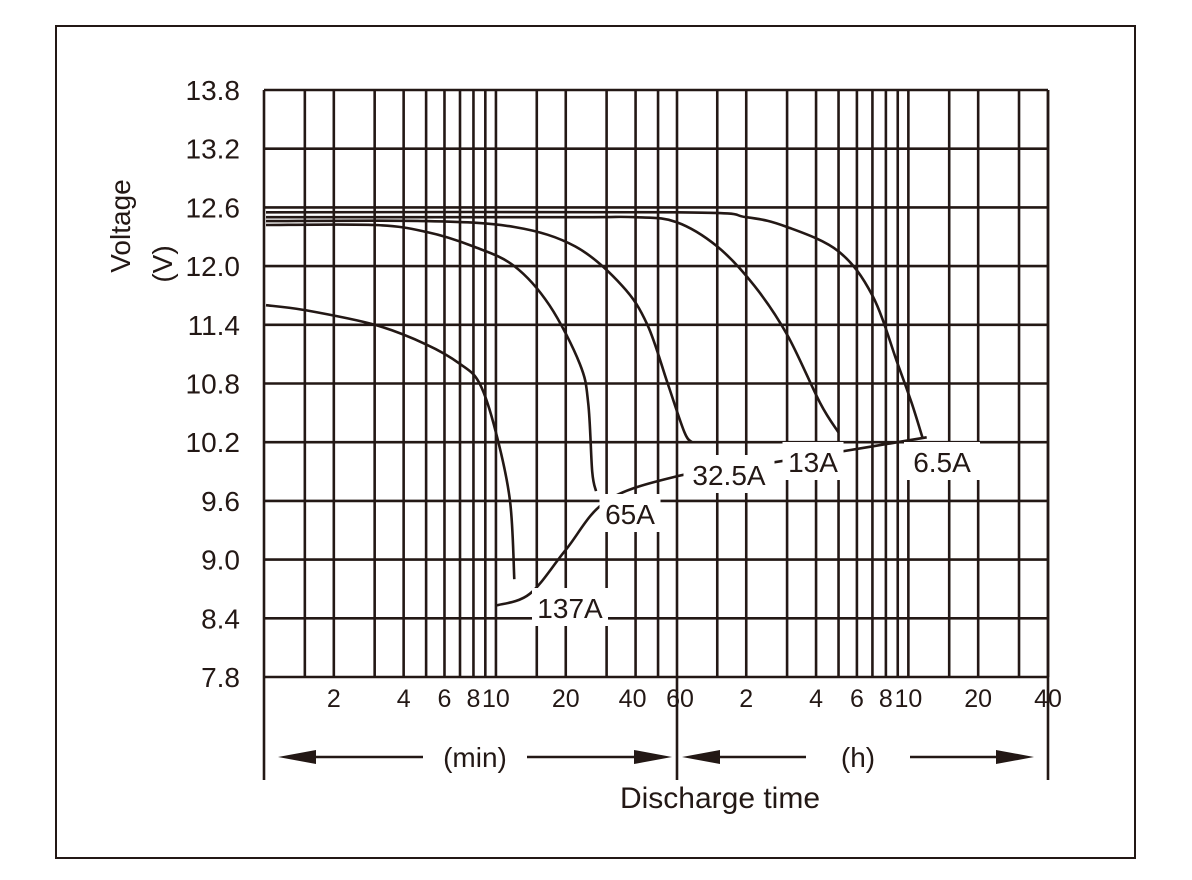 The image size is (1192, 880). I want to click on min-unit-arrow-left, so click(297, 757).